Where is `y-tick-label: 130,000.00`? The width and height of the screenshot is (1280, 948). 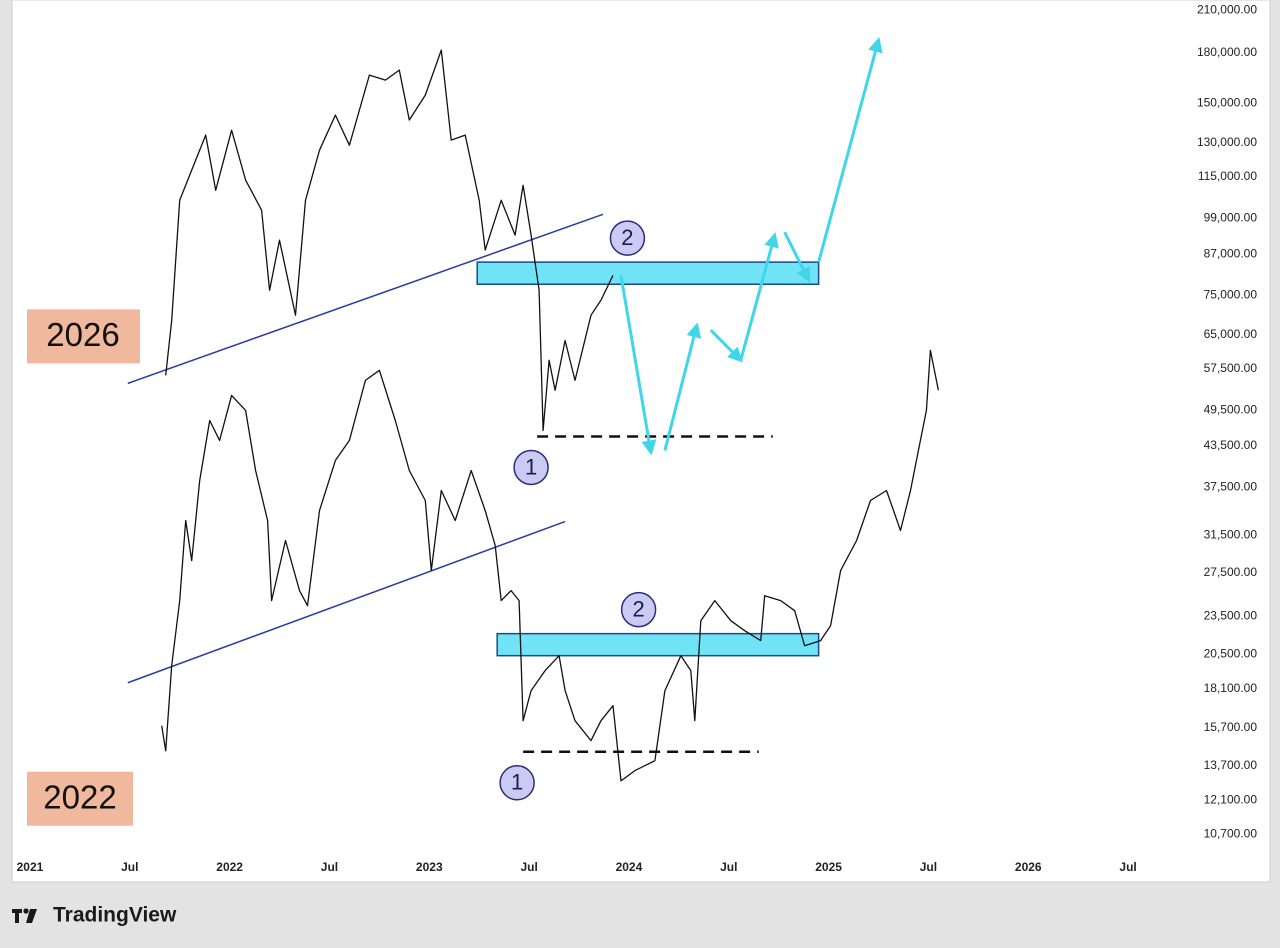
y-tick-label: 130,000.00 is located at coordinates (1227, 142).